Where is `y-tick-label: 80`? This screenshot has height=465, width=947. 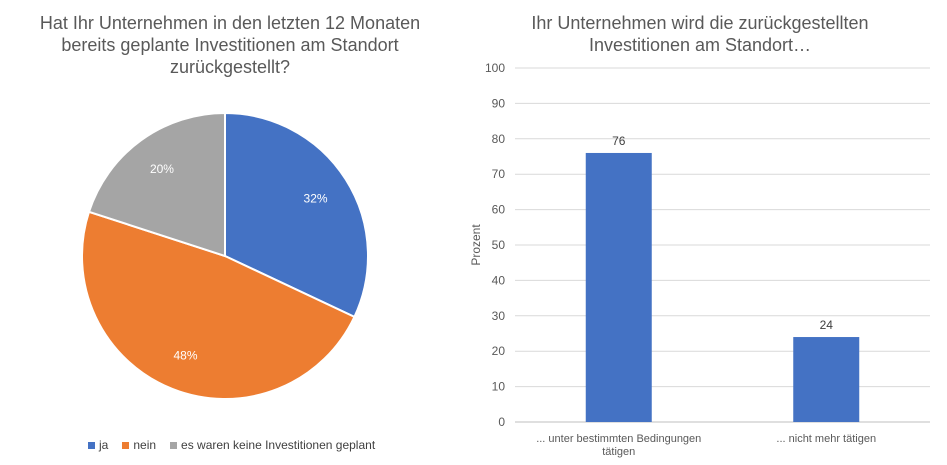 y-tick-label: 80 is located at coordinates (499, 139).